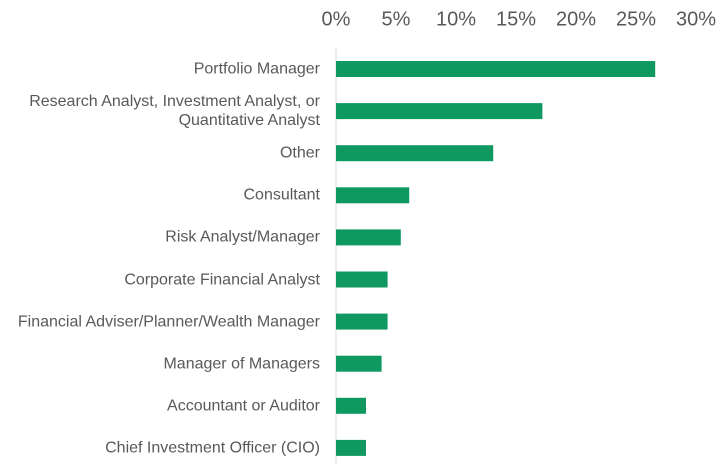 The height and width of the screenshot is (464, 721). I want to click on x-tick-label: 20%, so click(576, 19).